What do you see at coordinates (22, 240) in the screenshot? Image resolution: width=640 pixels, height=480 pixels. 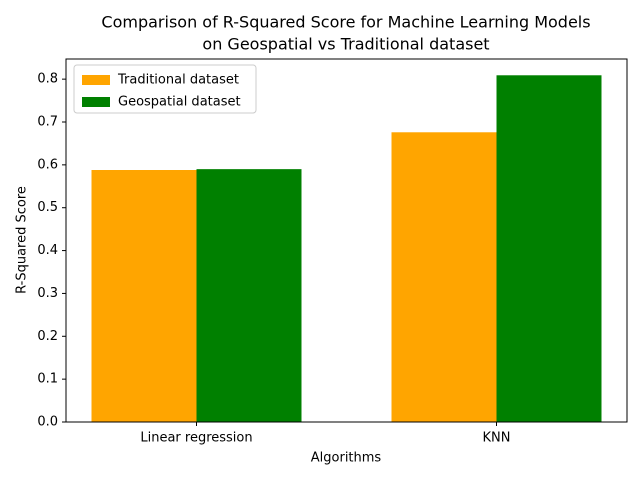 I see `y-axis-label: R-Squared Score` at bounding box center [22, 240].